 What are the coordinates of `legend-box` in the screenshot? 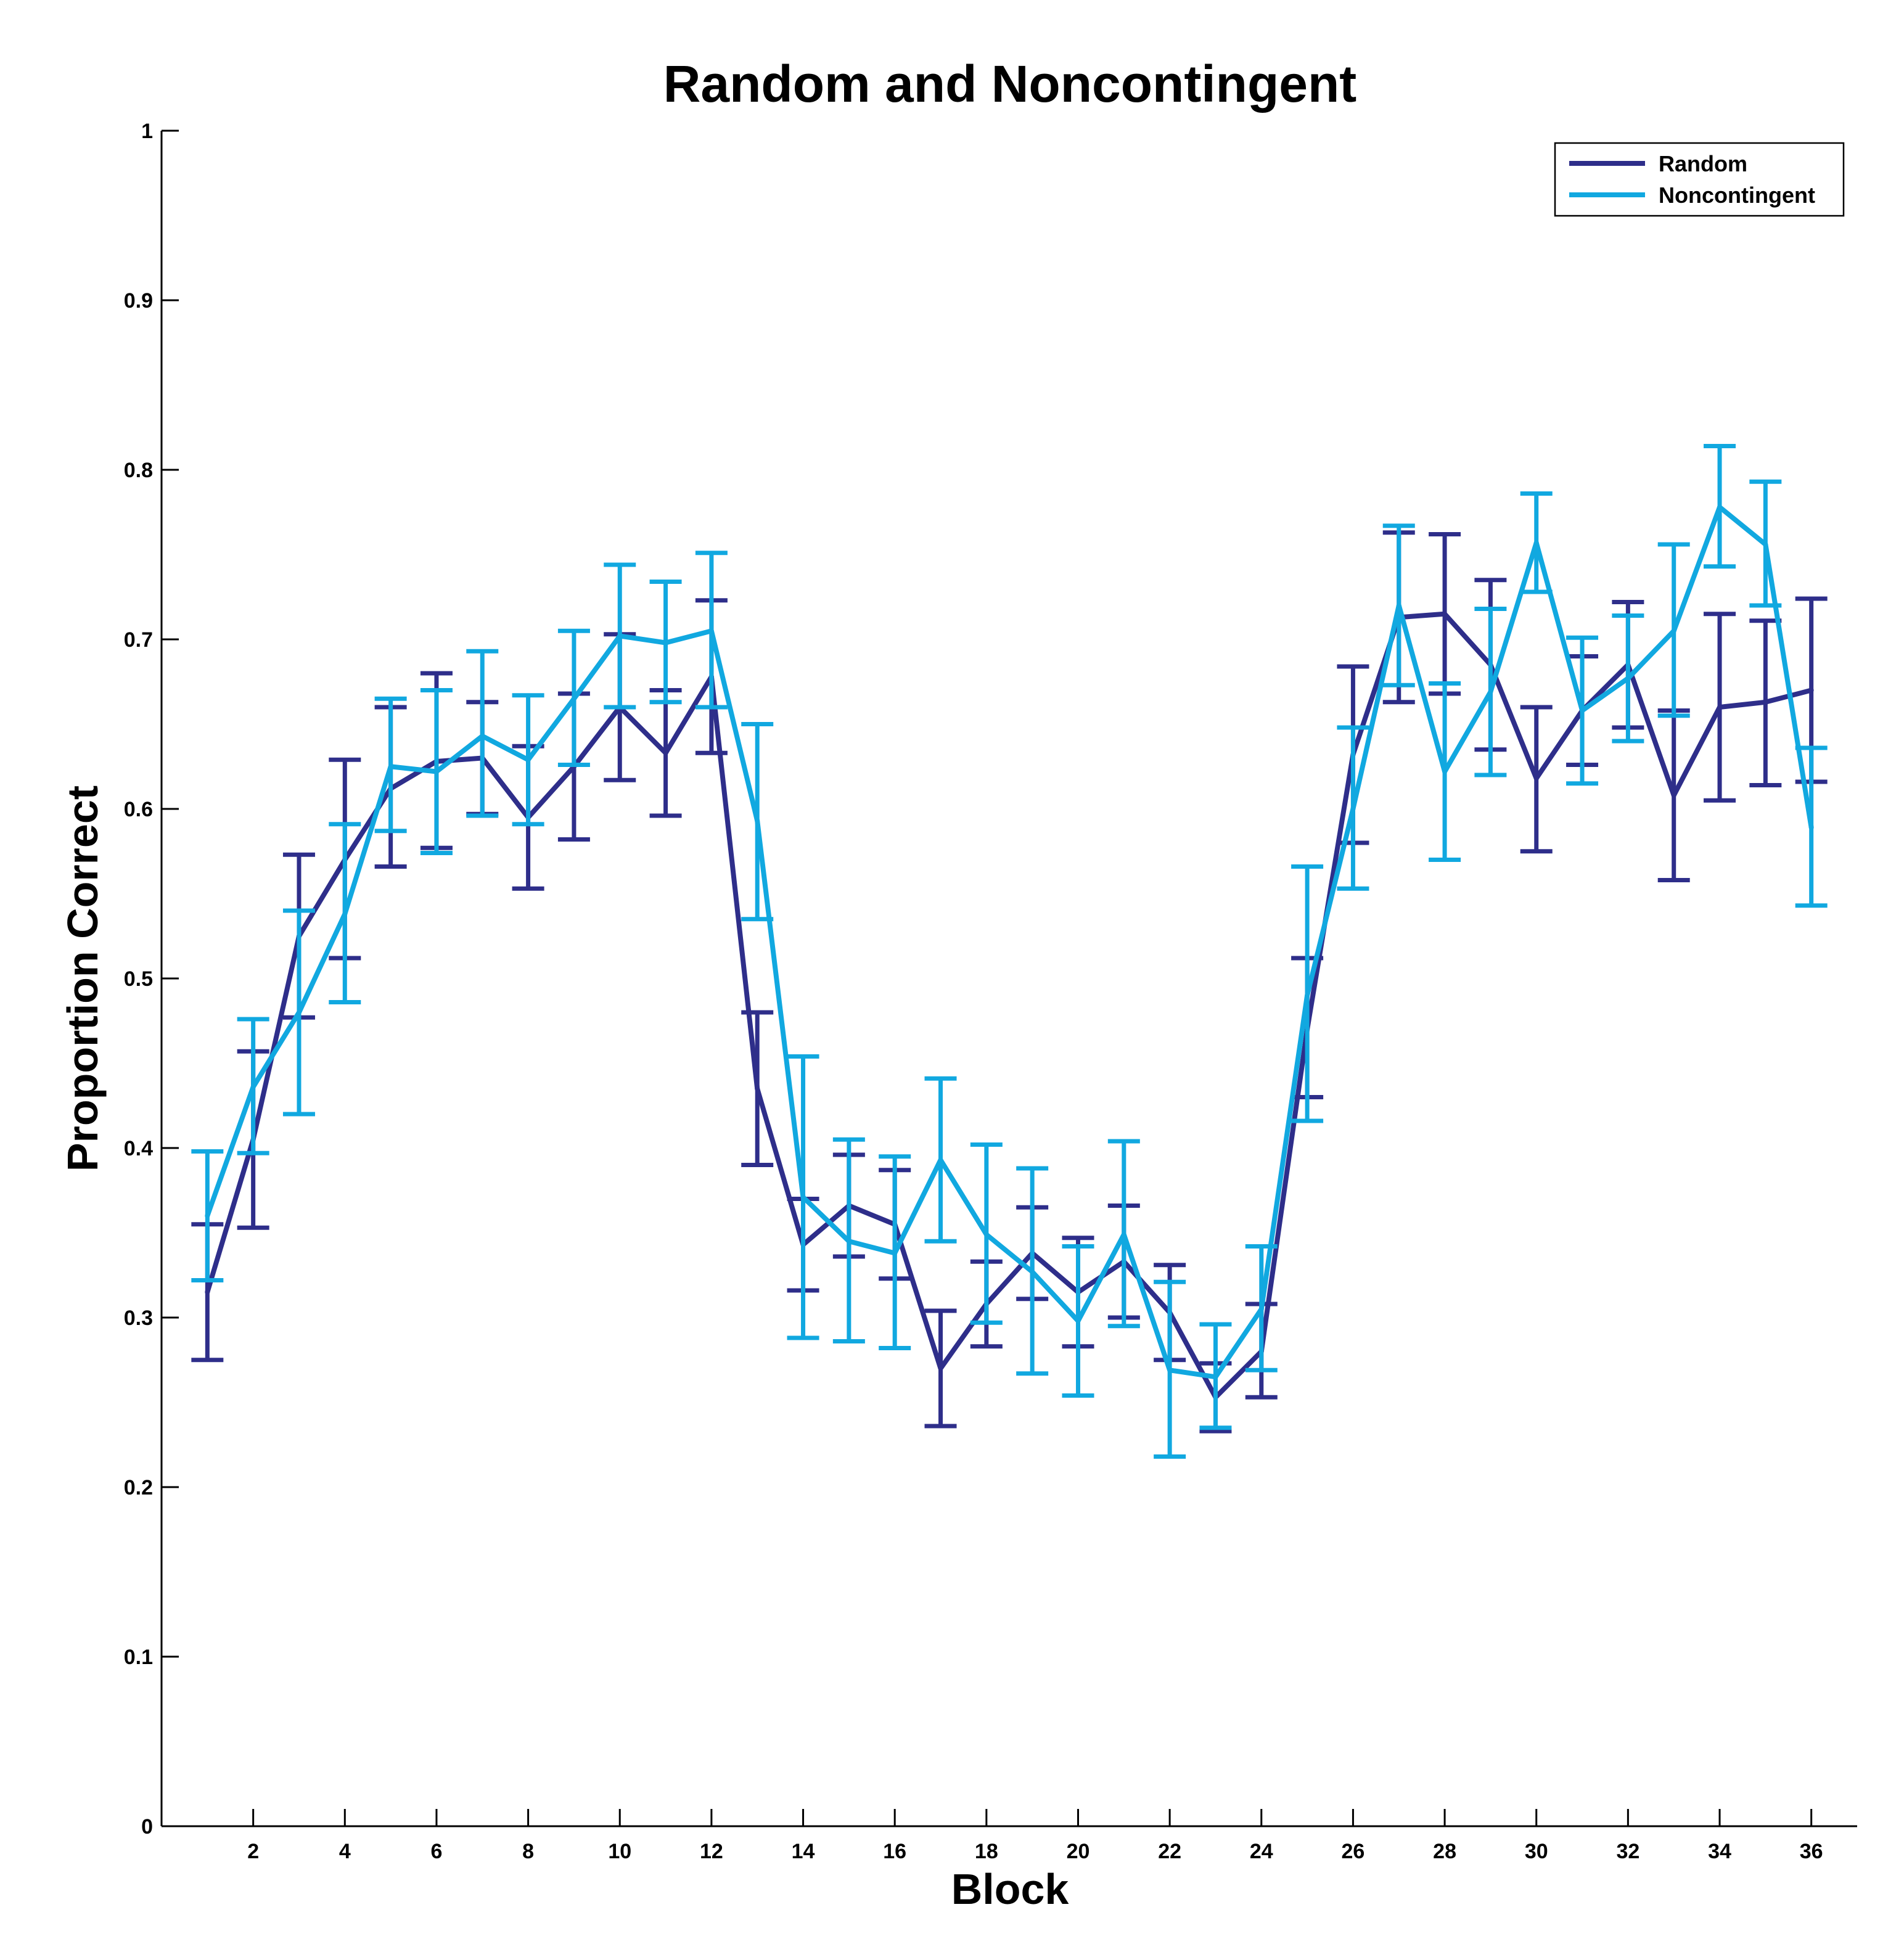 It's located at (1699, 179).